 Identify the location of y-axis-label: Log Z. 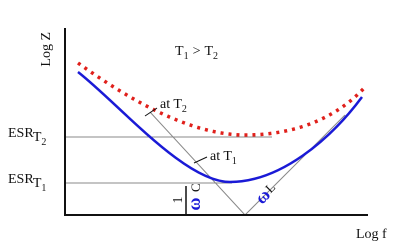
(46, 49).